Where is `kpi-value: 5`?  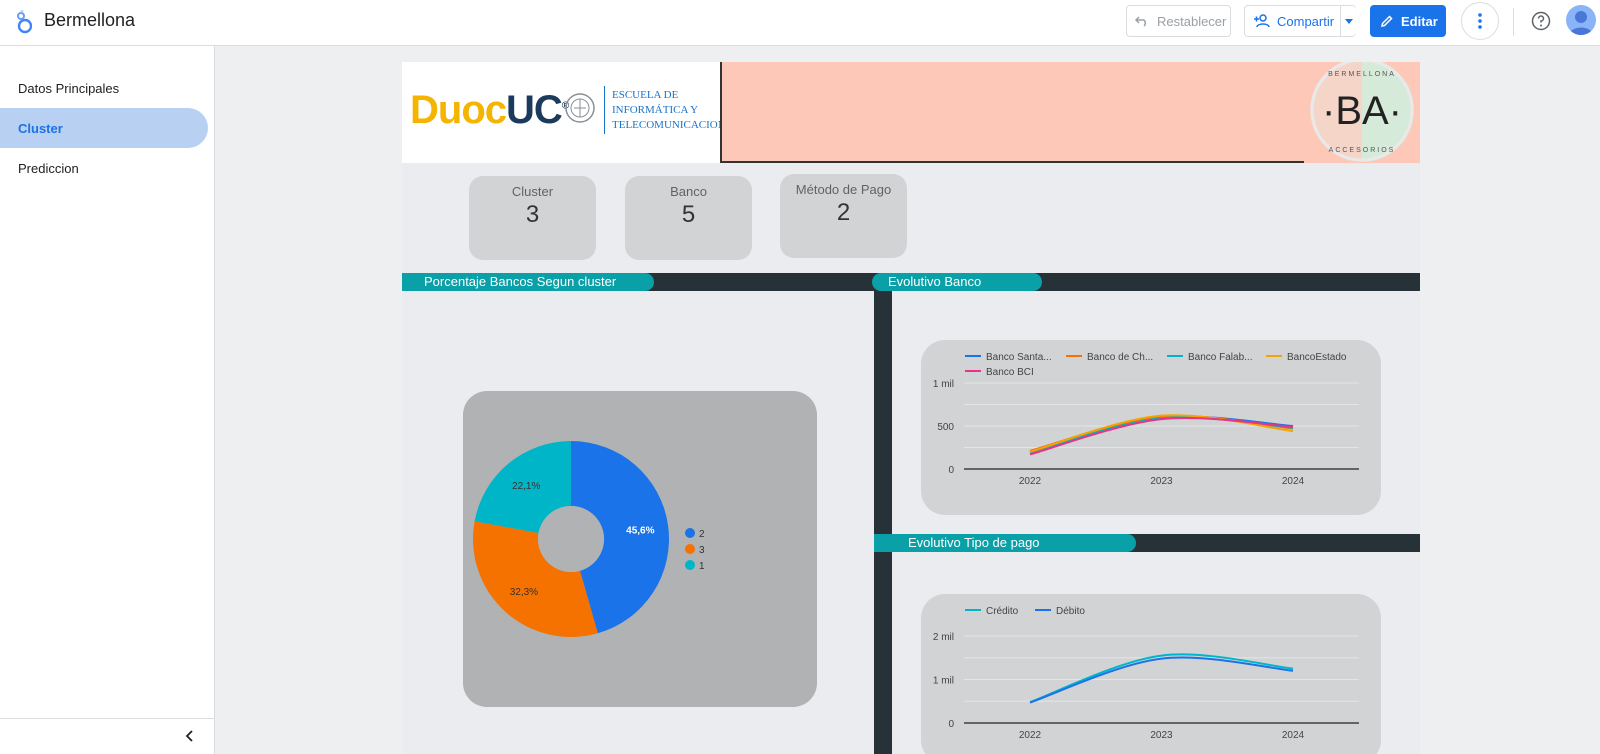
kpi-value: 5 is located at coordinates (688, 214).